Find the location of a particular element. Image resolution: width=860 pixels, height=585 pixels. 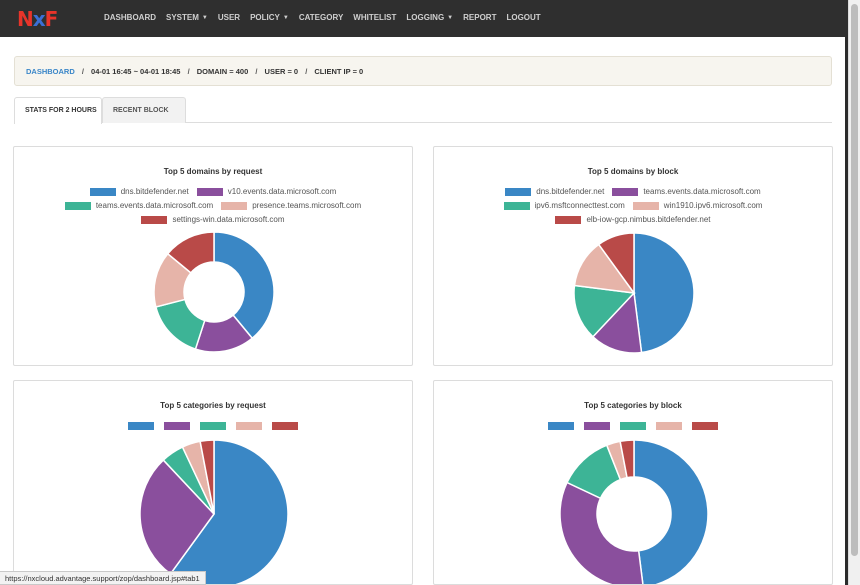

nxf-logo: NxF is located at coordinates (38, 19).